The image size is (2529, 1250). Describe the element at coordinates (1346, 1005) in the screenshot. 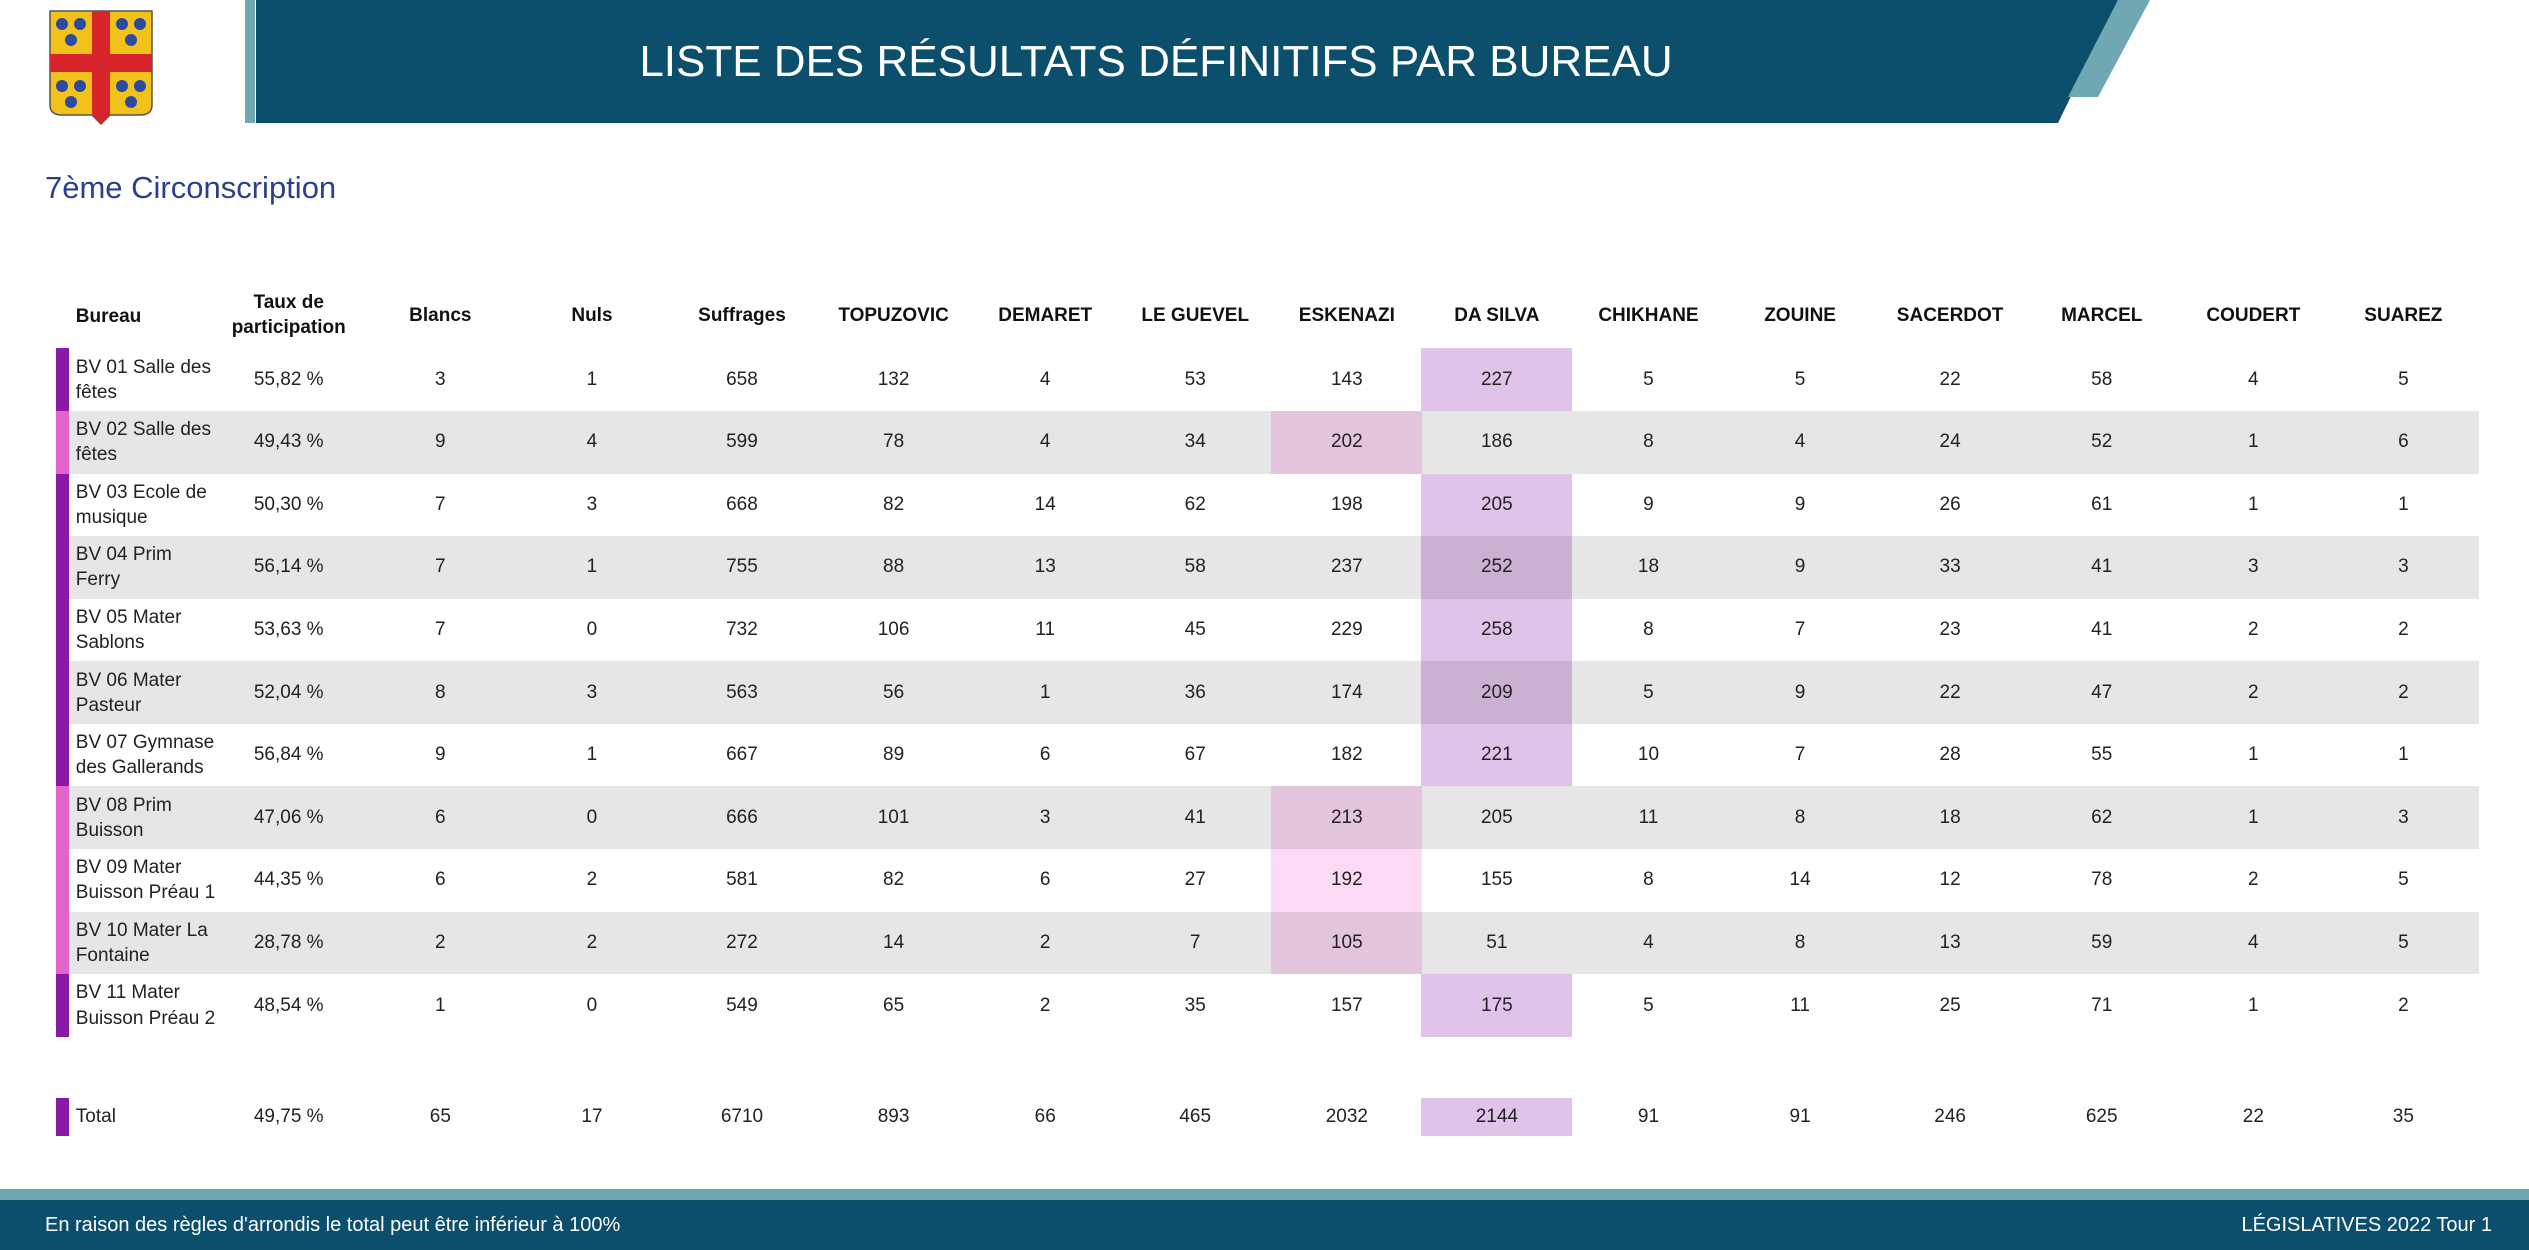

I see `cell-value: 157` at that location.